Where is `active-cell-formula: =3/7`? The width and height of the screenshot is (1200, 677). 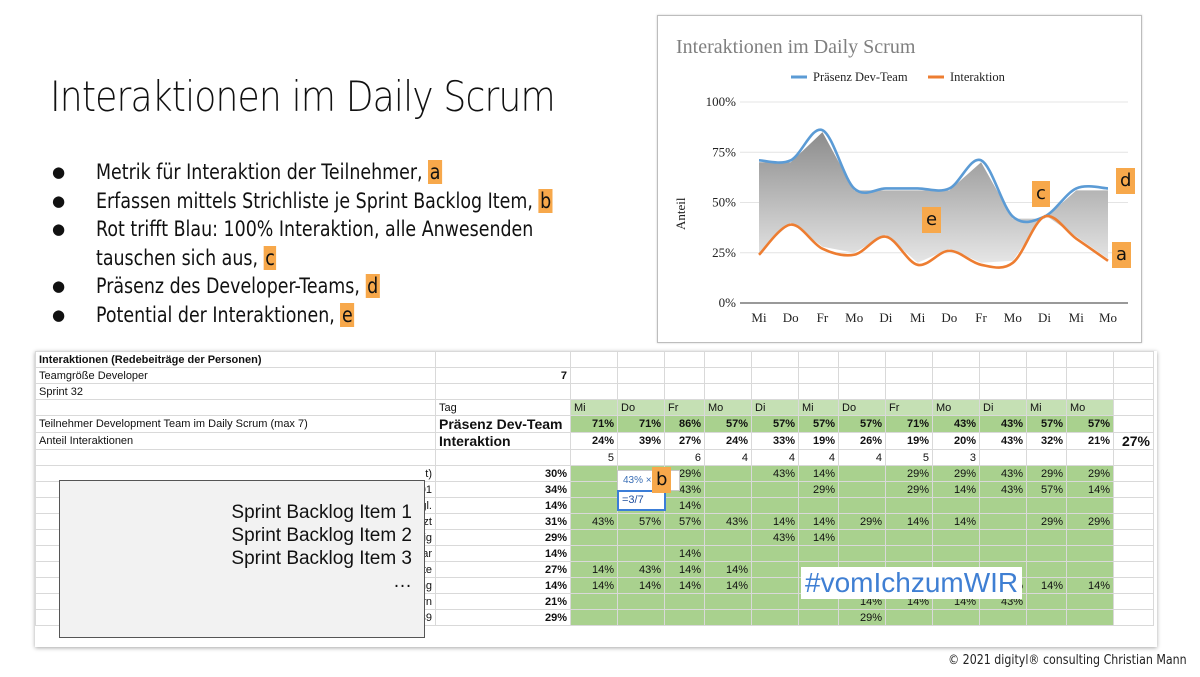
active-cell-formula: =3/7 is located at coordinates (641, 500).